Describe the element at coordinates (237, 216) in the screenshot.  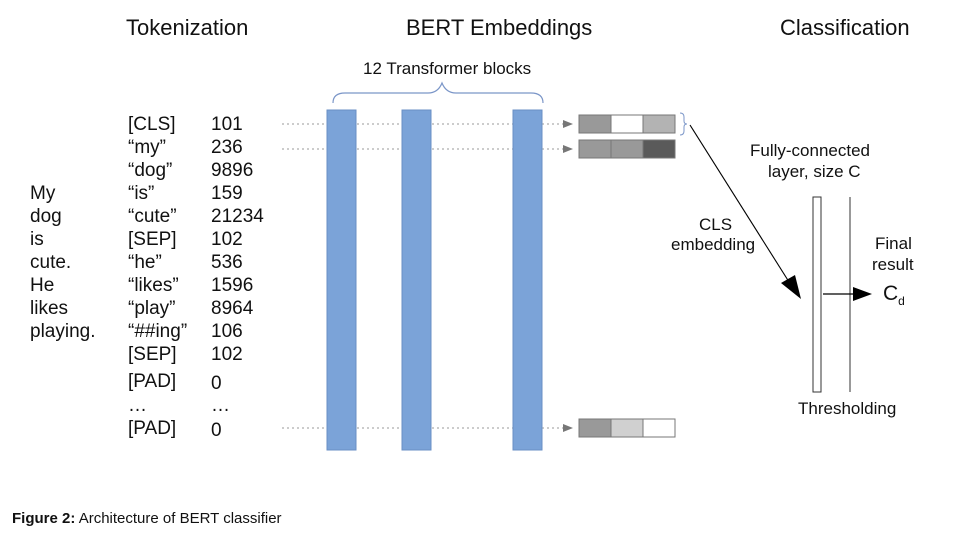
I see `token-id: 21234` at that location.